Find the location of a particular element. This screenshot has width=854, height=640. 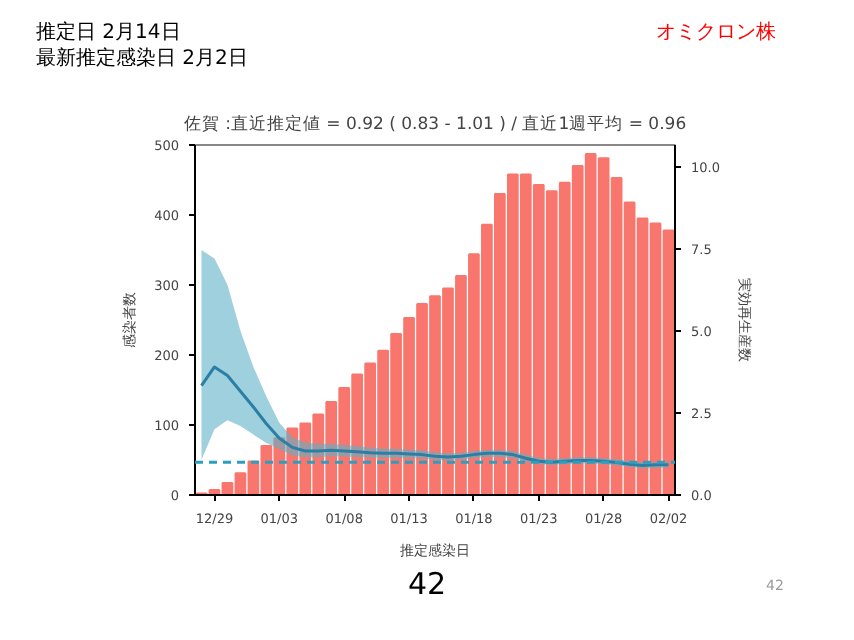

text: 最新推定感染日 2月2日 is located at coordinates (142, 59).